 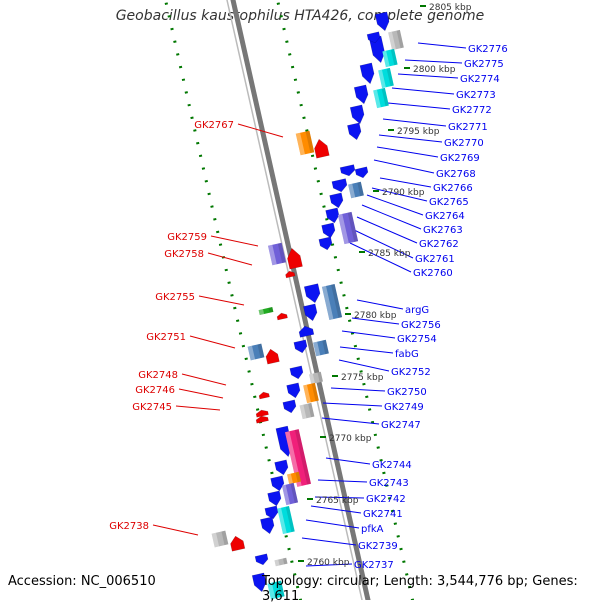 I want to click on forward-gene-label: GK2744, so click(x=392, y=465).